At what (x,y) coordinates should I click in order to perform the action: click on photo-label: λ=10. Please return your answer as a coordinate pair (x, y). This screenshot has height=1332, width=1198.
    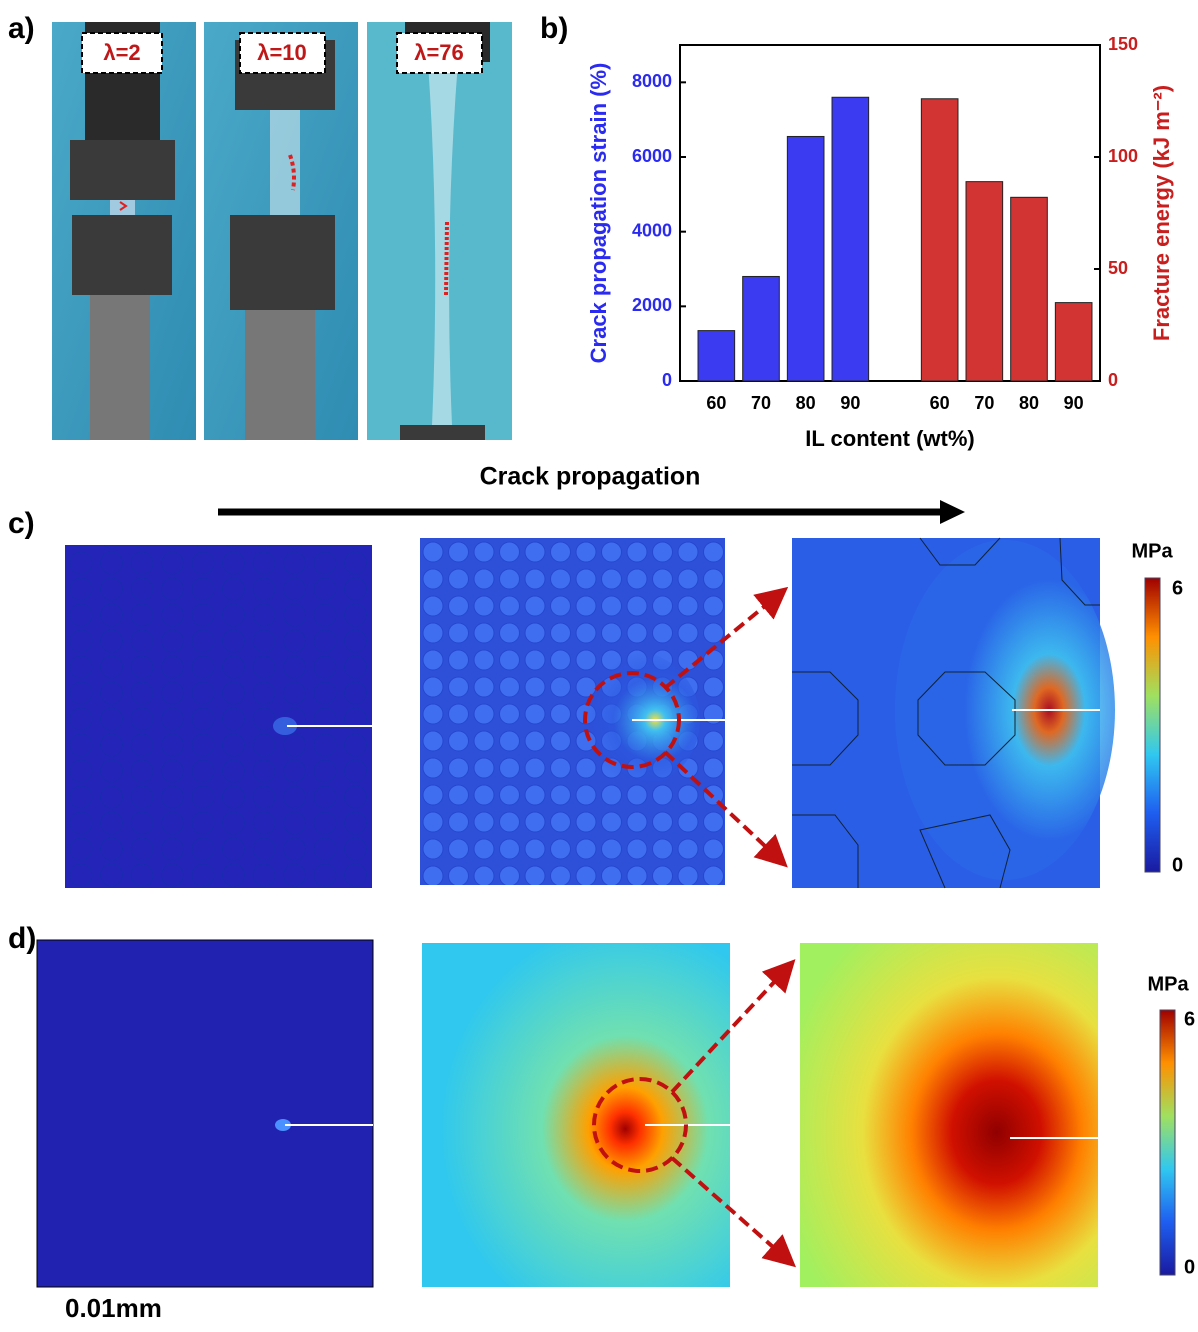
    Looking at the image, I should click on (282, 52).